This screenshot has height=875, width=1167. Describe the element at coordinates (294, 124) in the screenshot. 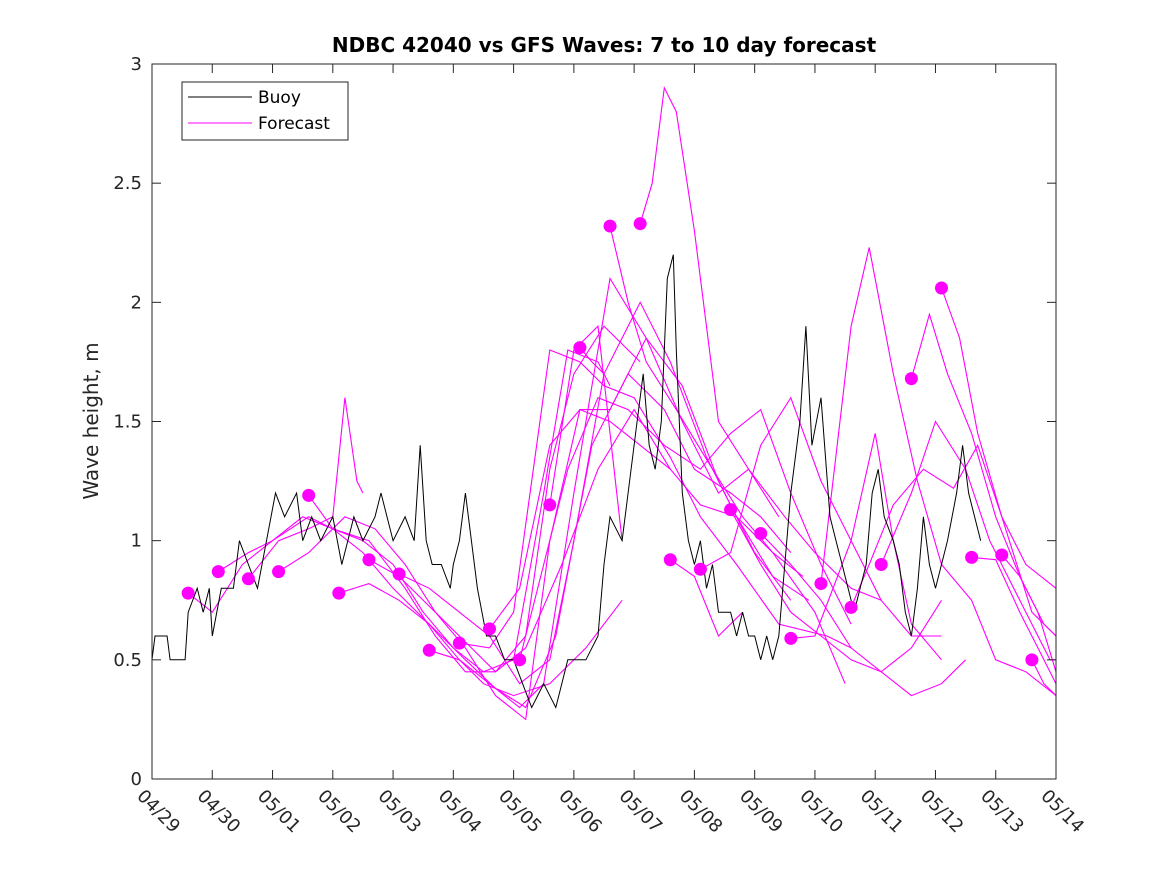

I see `legend-forecast-label: Forecast` at that location.